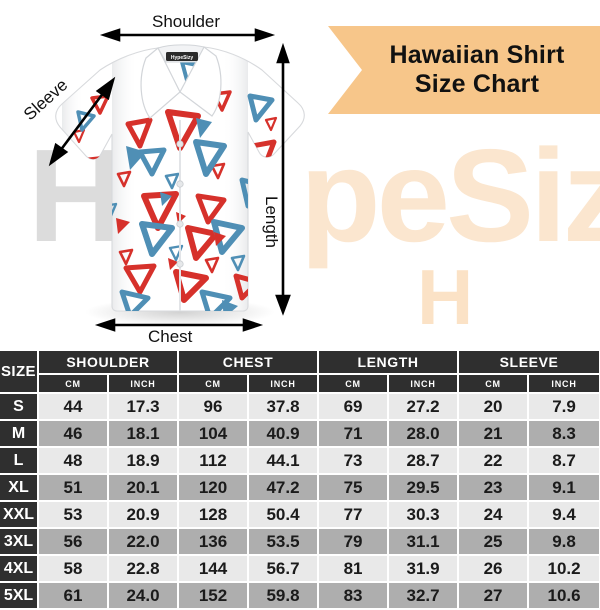 The width and height of the screenshot is (600, 610). Describe the element at coordinates (214, 407) in the screenshot. I see `value-cell: 96` at that location.